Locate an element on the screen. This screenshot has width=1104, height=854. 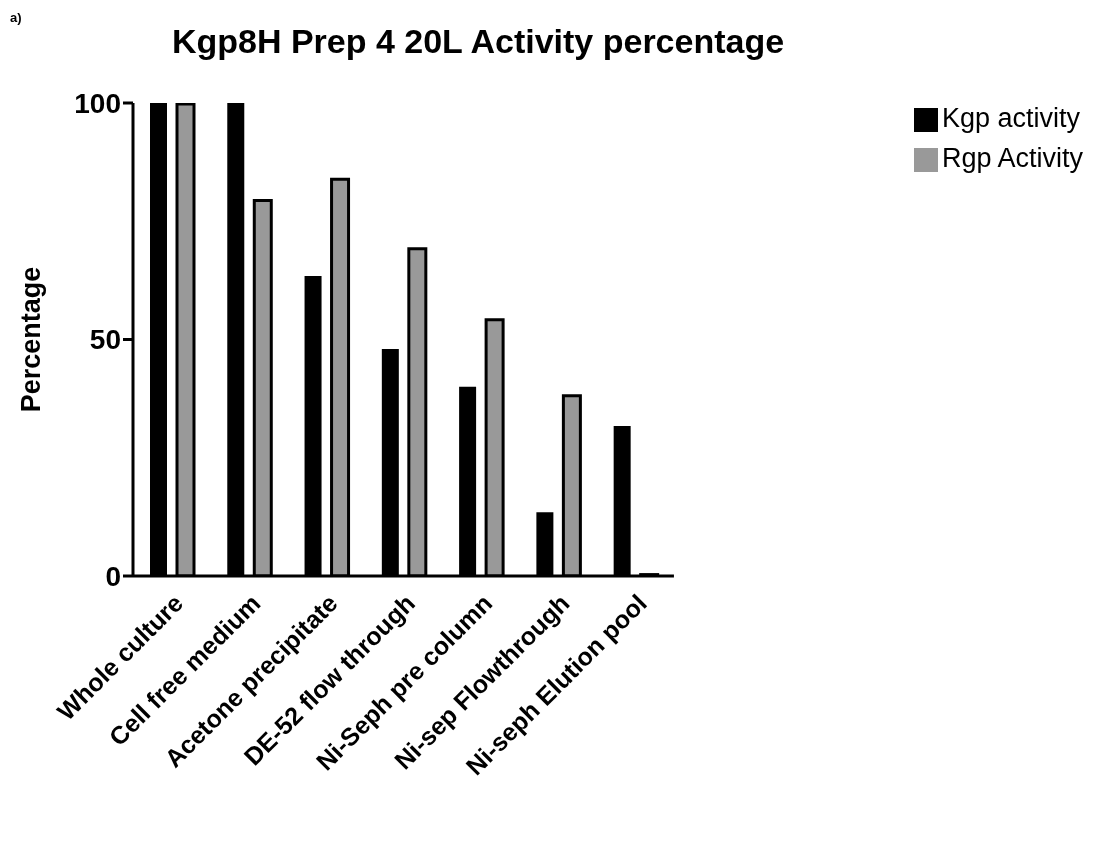
y-axis-title: Percentage is located at coordinates (30, 339).